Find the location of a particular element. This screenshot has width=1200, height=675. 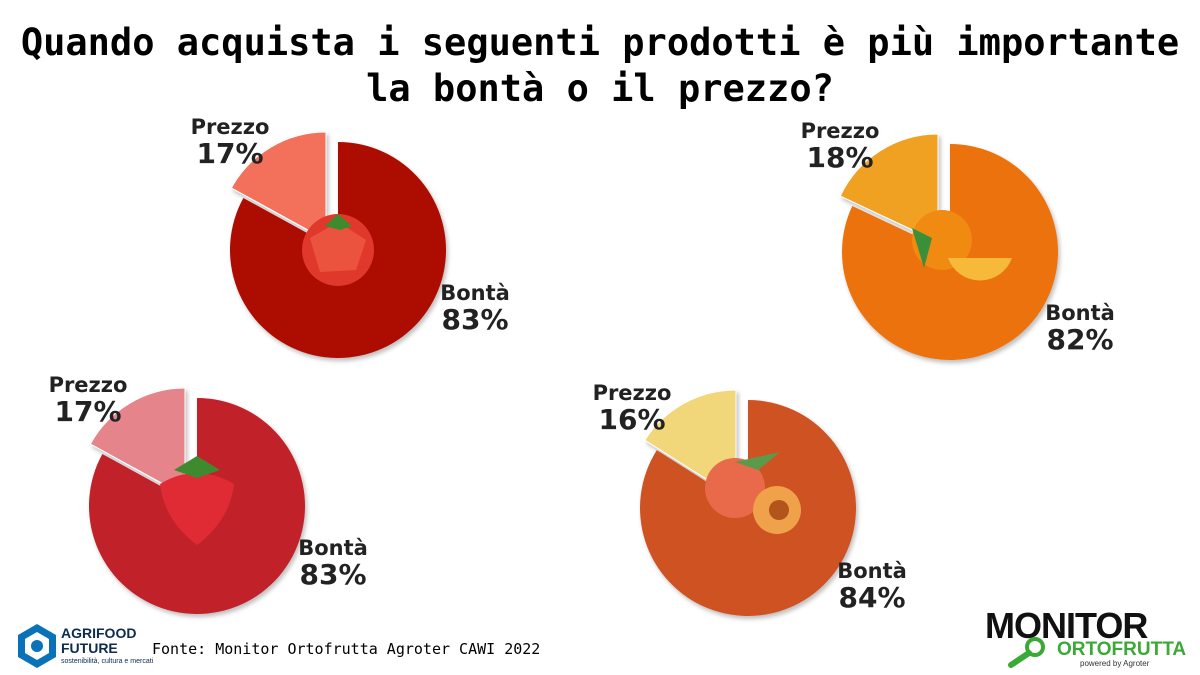

label-prezzo-1: Prezzo 17% is located at coordinates (230, 143).